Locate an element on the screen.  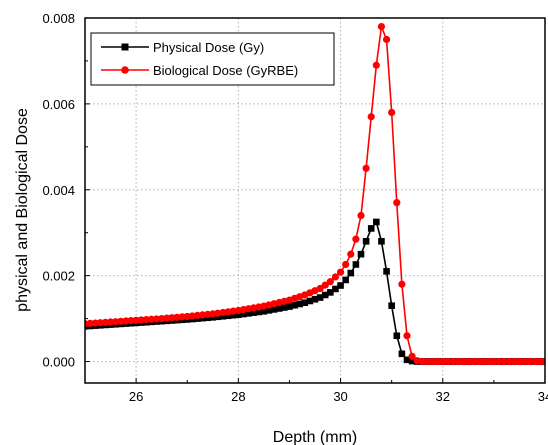
y-axis-label: physical and Biological Dose is located at coordinates (22, 210).